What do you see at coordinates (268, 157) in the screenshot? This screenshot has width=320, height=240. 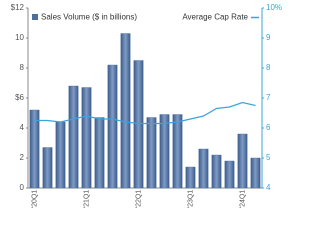 I see `y2-tick-label: 5` at bounding box center [268, 157].